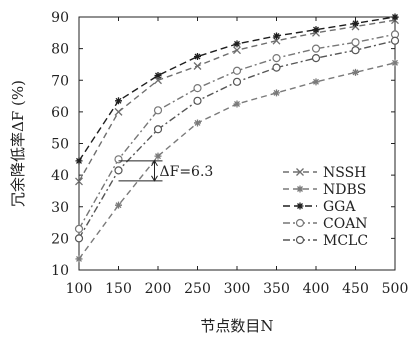 This screenshot has height=341, width=411. What do you see at coordinates (237, 289) in the screenshot?
I see `x-tick-label: 300` at bounding box center [237, 289].